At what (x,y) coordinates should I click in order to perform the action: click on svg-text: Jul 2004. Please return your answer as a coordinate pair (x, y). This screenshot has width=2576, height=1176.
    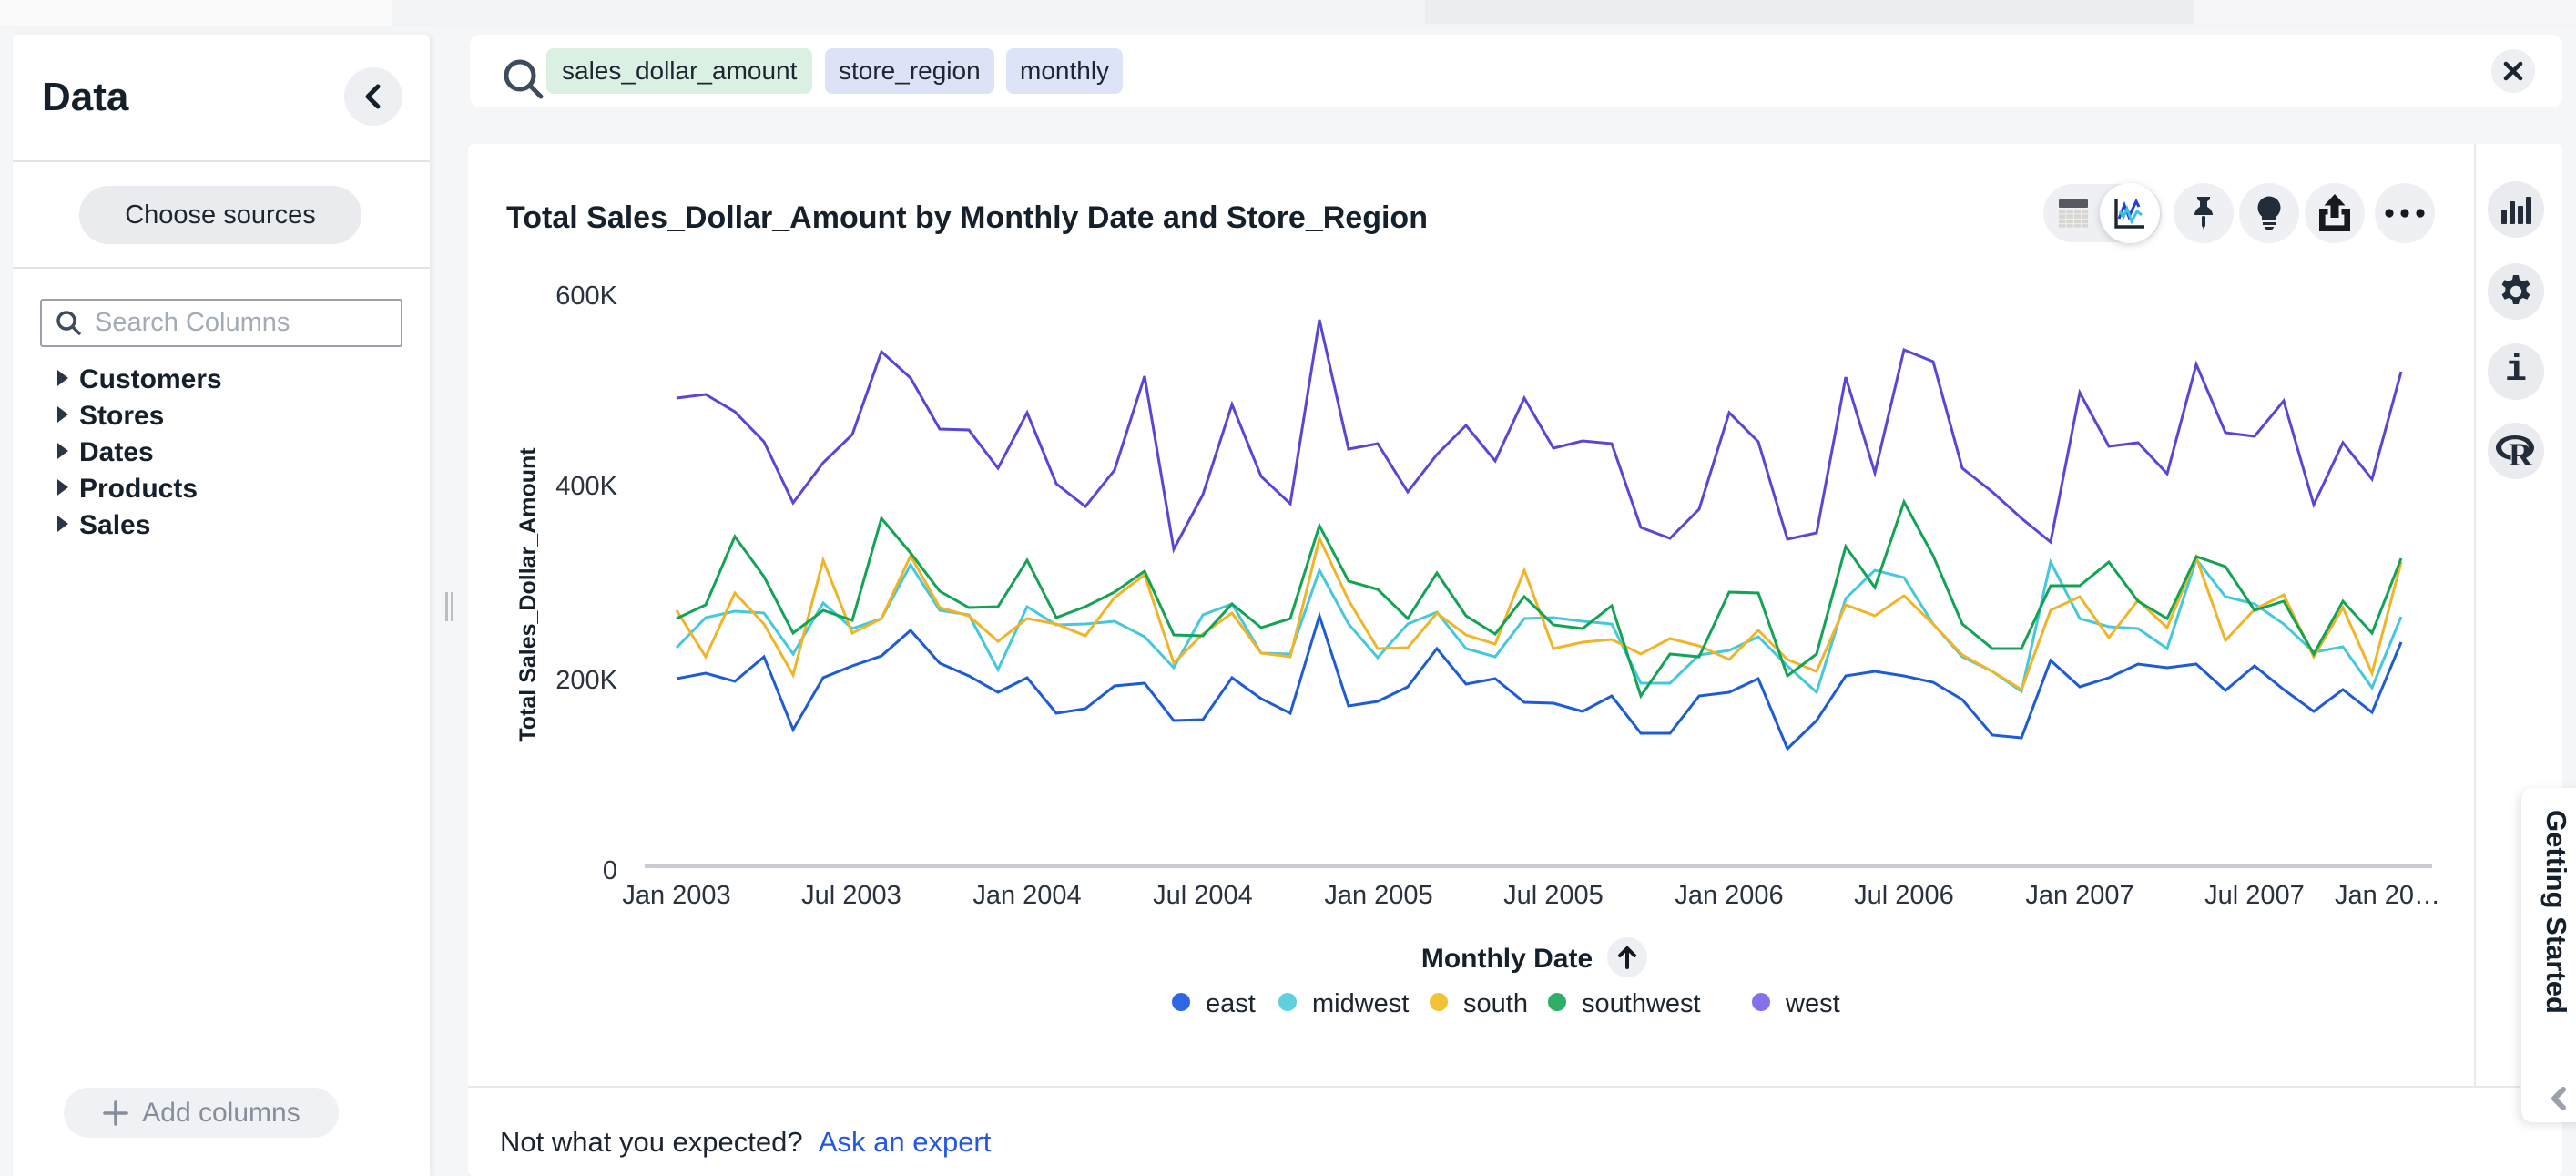
    Looking at the image, I should click on (1203, 895).